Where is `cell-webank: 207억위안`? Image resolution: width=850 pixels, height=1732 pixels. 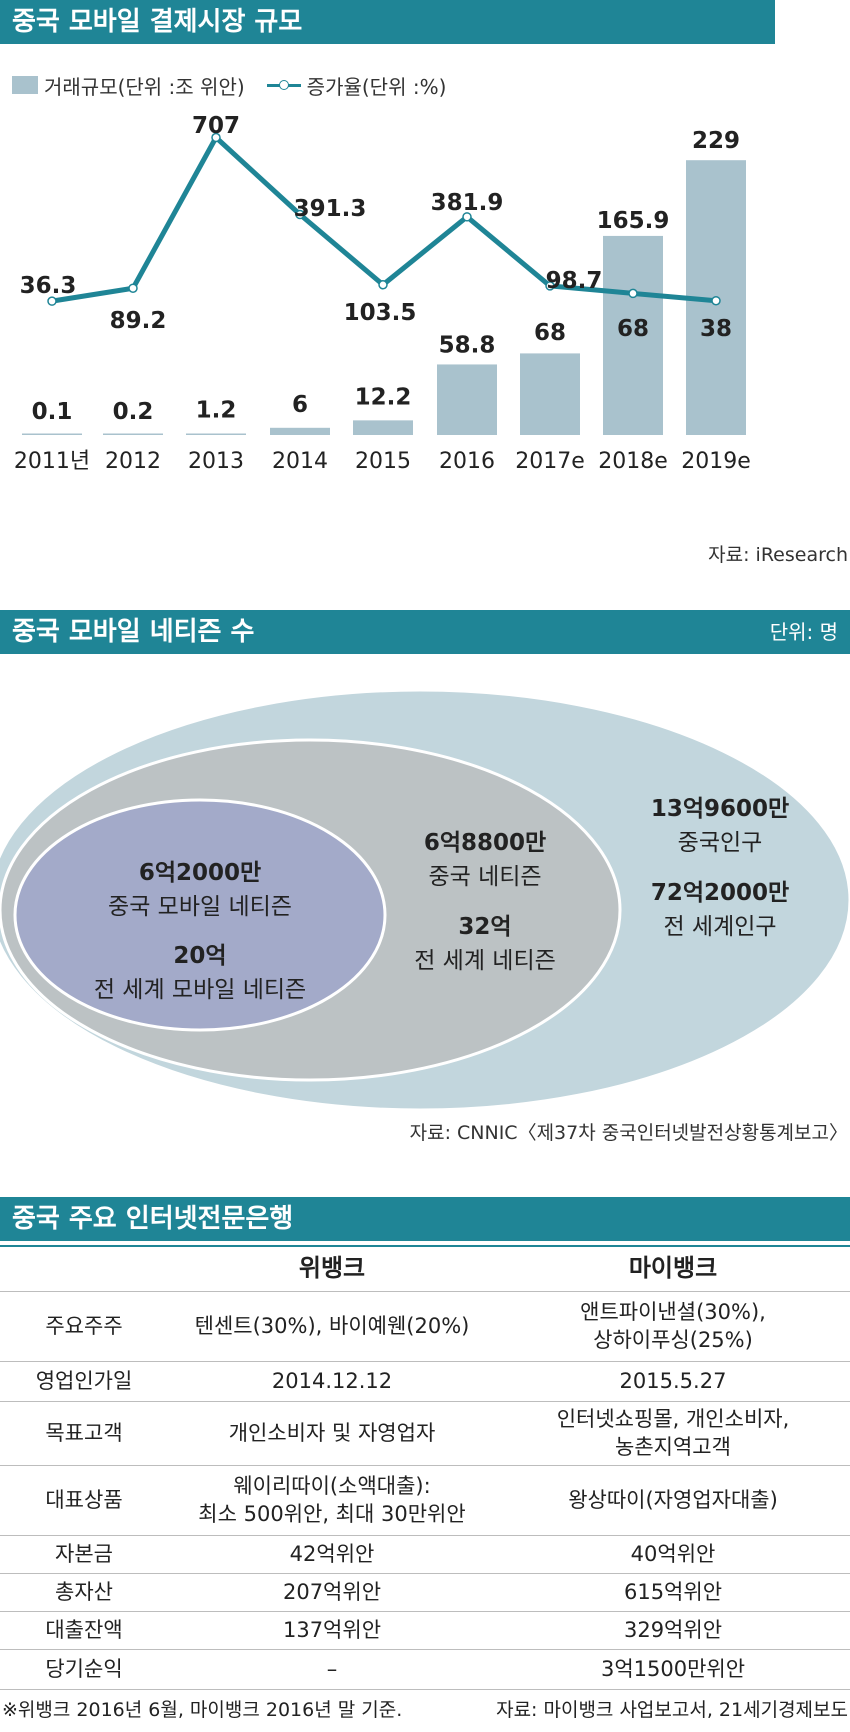 cell-webank: 207억위안 is located at coordinates (332, 1592).